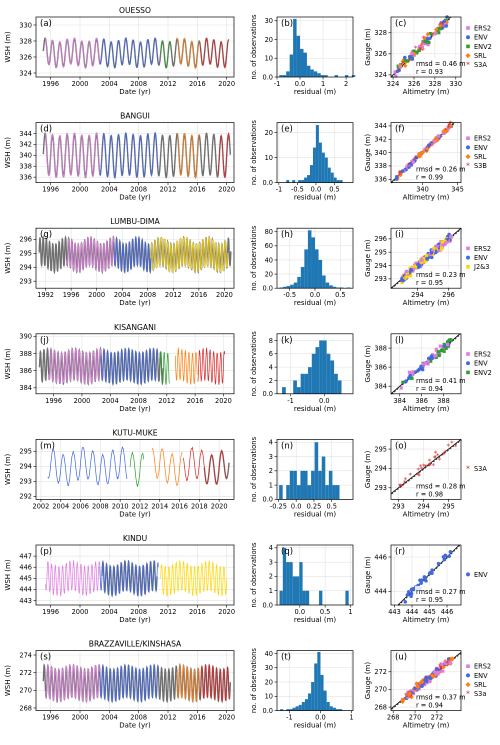 Image resolution: width=500 pixels, height=745 pixels. What do you see at coordinates (44, 341) in the screenshot?
I see `timeseries-panel-letter: (j)` at bounding box center [44, 341].